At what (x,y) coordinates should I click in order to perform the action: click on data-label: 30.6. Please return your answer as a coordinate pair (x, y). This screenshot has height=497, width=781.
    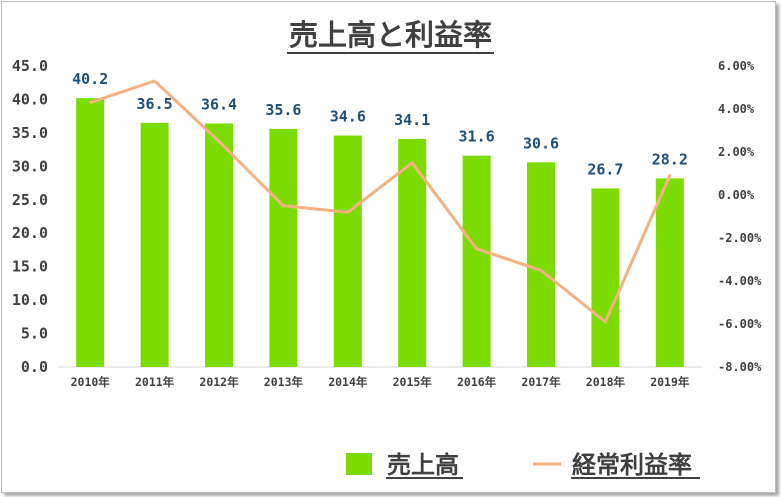
    Looking at the image, I should click on (541, 143).